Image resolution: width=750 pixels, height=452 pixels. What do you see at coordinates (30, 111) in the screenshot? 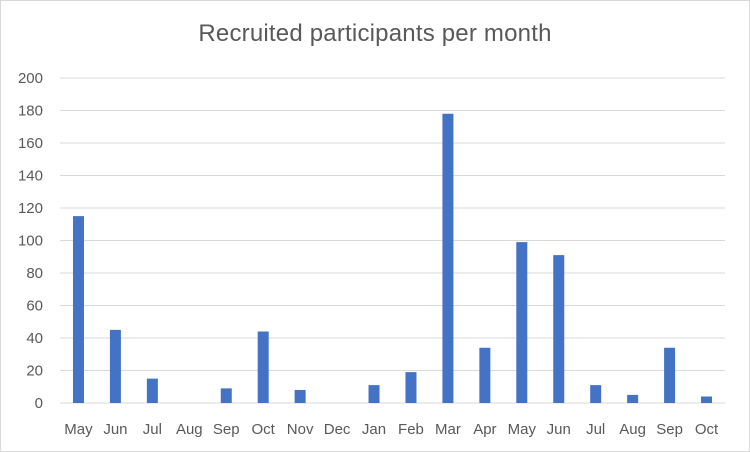
I see `y-tick-label: 180` at bounding box center [30, 111].